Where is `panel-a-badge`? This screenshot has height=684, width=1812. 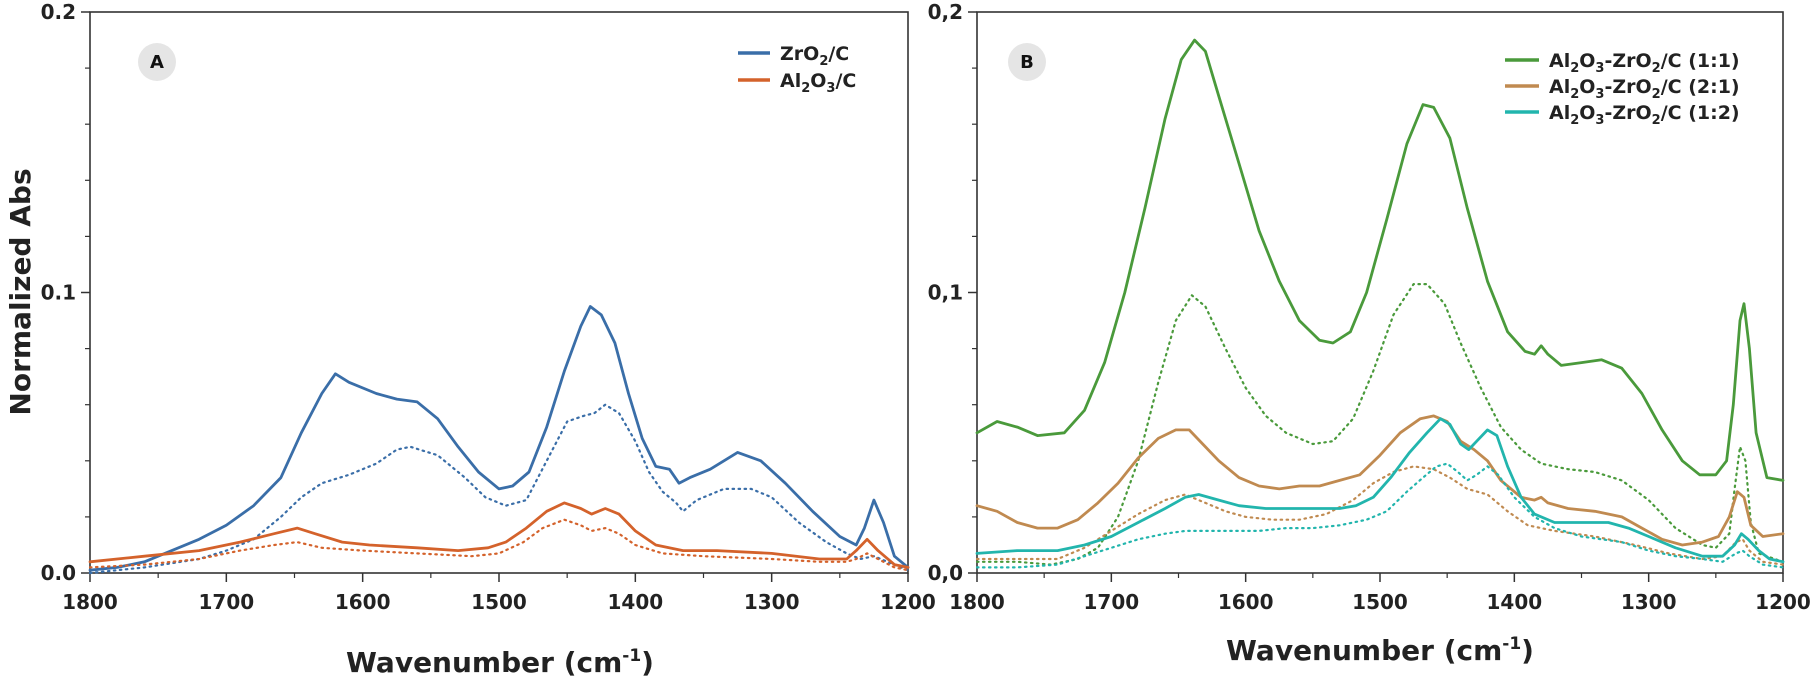
panel-a-badge is located at coordinates (157, 62).